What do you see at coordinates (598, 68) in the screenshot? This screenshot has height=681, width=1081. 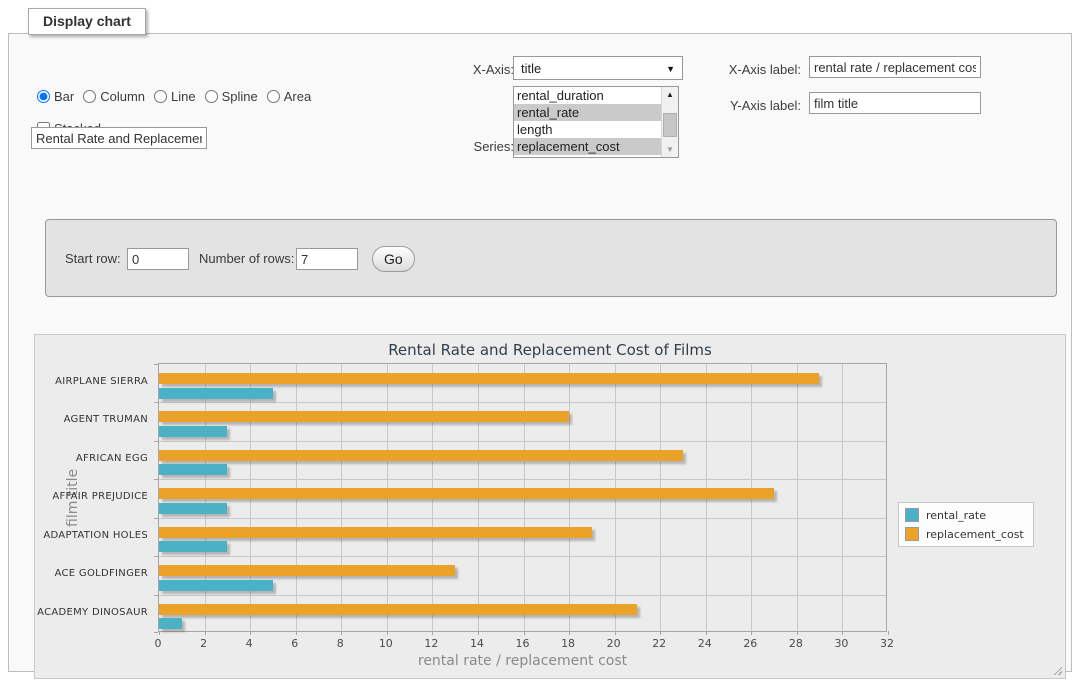 I see `x-axis-select: title ▼` at bounding box center [598, 68].